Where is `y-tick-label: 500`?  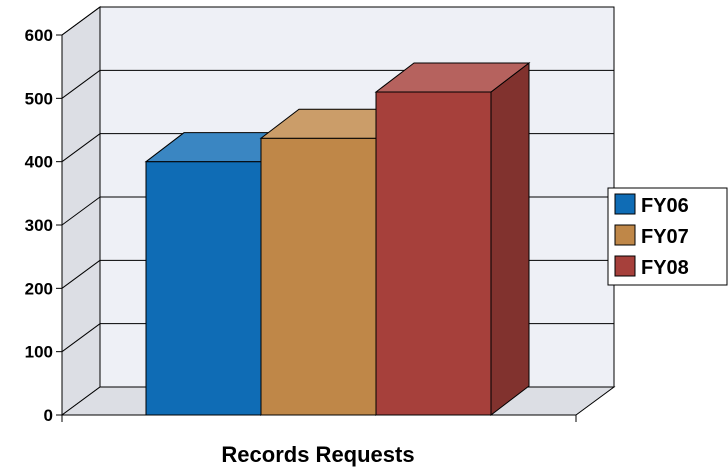
y-tick-label: 500 is located at coordinates (39, 98).